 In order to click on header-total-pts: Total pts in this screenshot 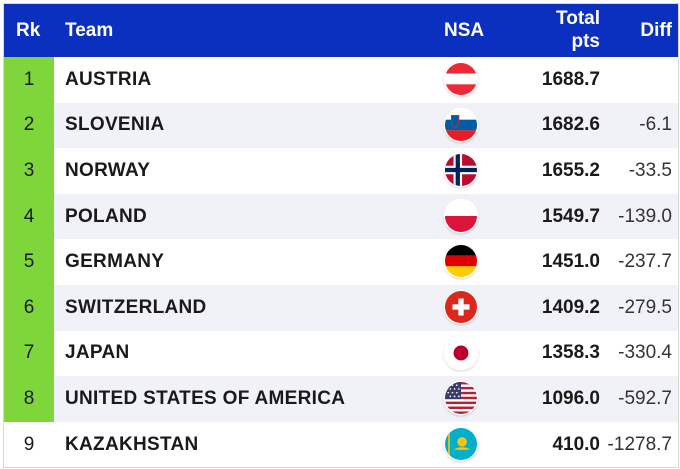, I will do `click(560, 30)`.